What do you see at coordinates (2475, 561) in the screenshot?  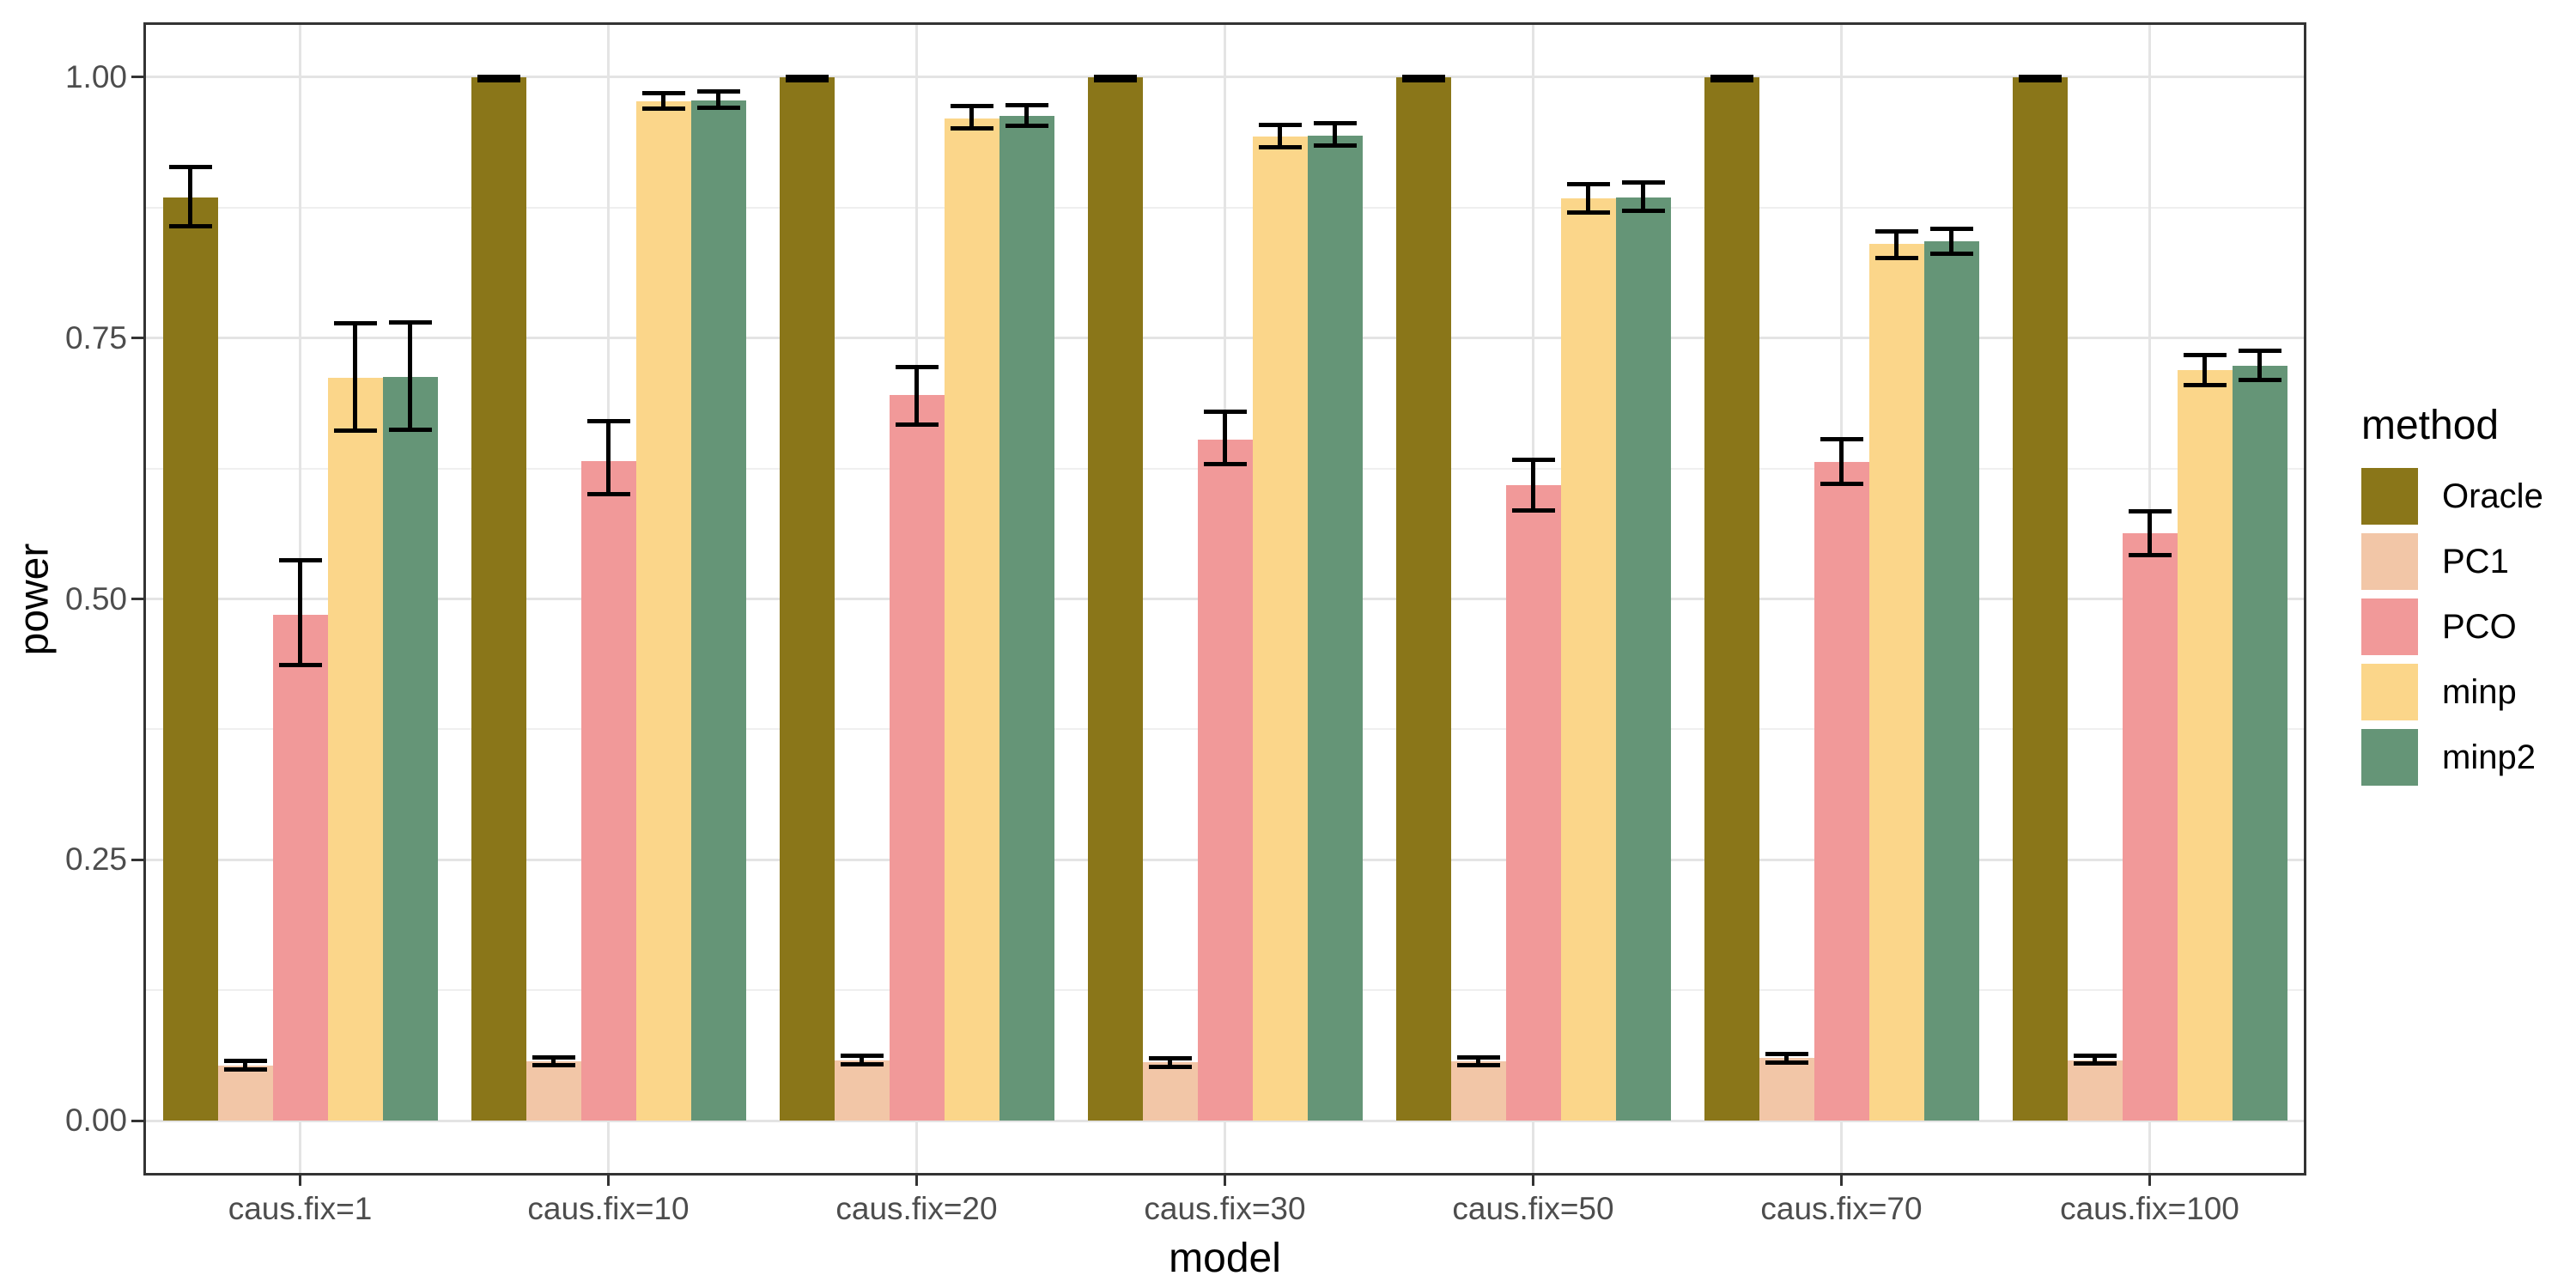 I see `legend-label-PC1: PC1` at bounding box center [2475, 561].